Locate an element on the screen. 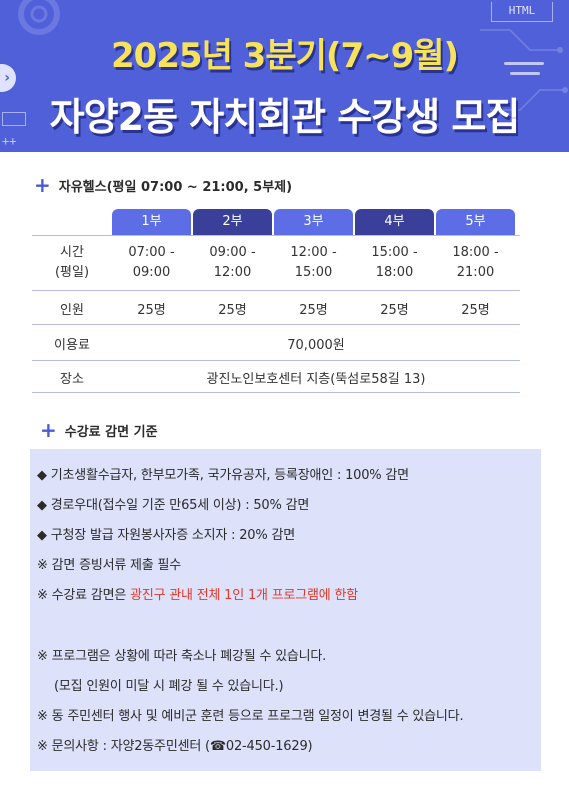 The width and height of the screenshot is (569, 804). circuit-icon is located at coordinates (524, 70).